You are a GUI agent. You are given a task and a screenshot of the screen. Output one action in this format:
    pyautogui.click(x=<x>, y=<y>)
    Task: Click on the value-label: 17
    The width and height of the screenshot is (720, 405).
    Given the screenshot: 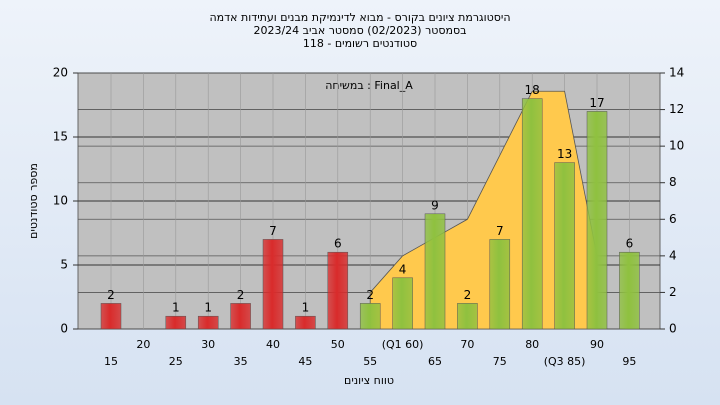 What is the action you would take?
    pyautogui.click(x=596, y=103)
    